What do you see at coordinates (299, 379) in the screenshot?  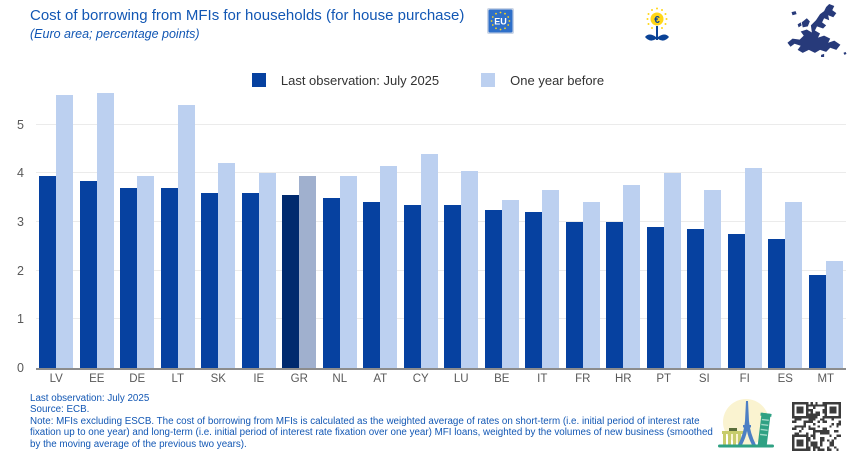 I see `x-tick-label-GR: GR` at bounding box center [299, 379].